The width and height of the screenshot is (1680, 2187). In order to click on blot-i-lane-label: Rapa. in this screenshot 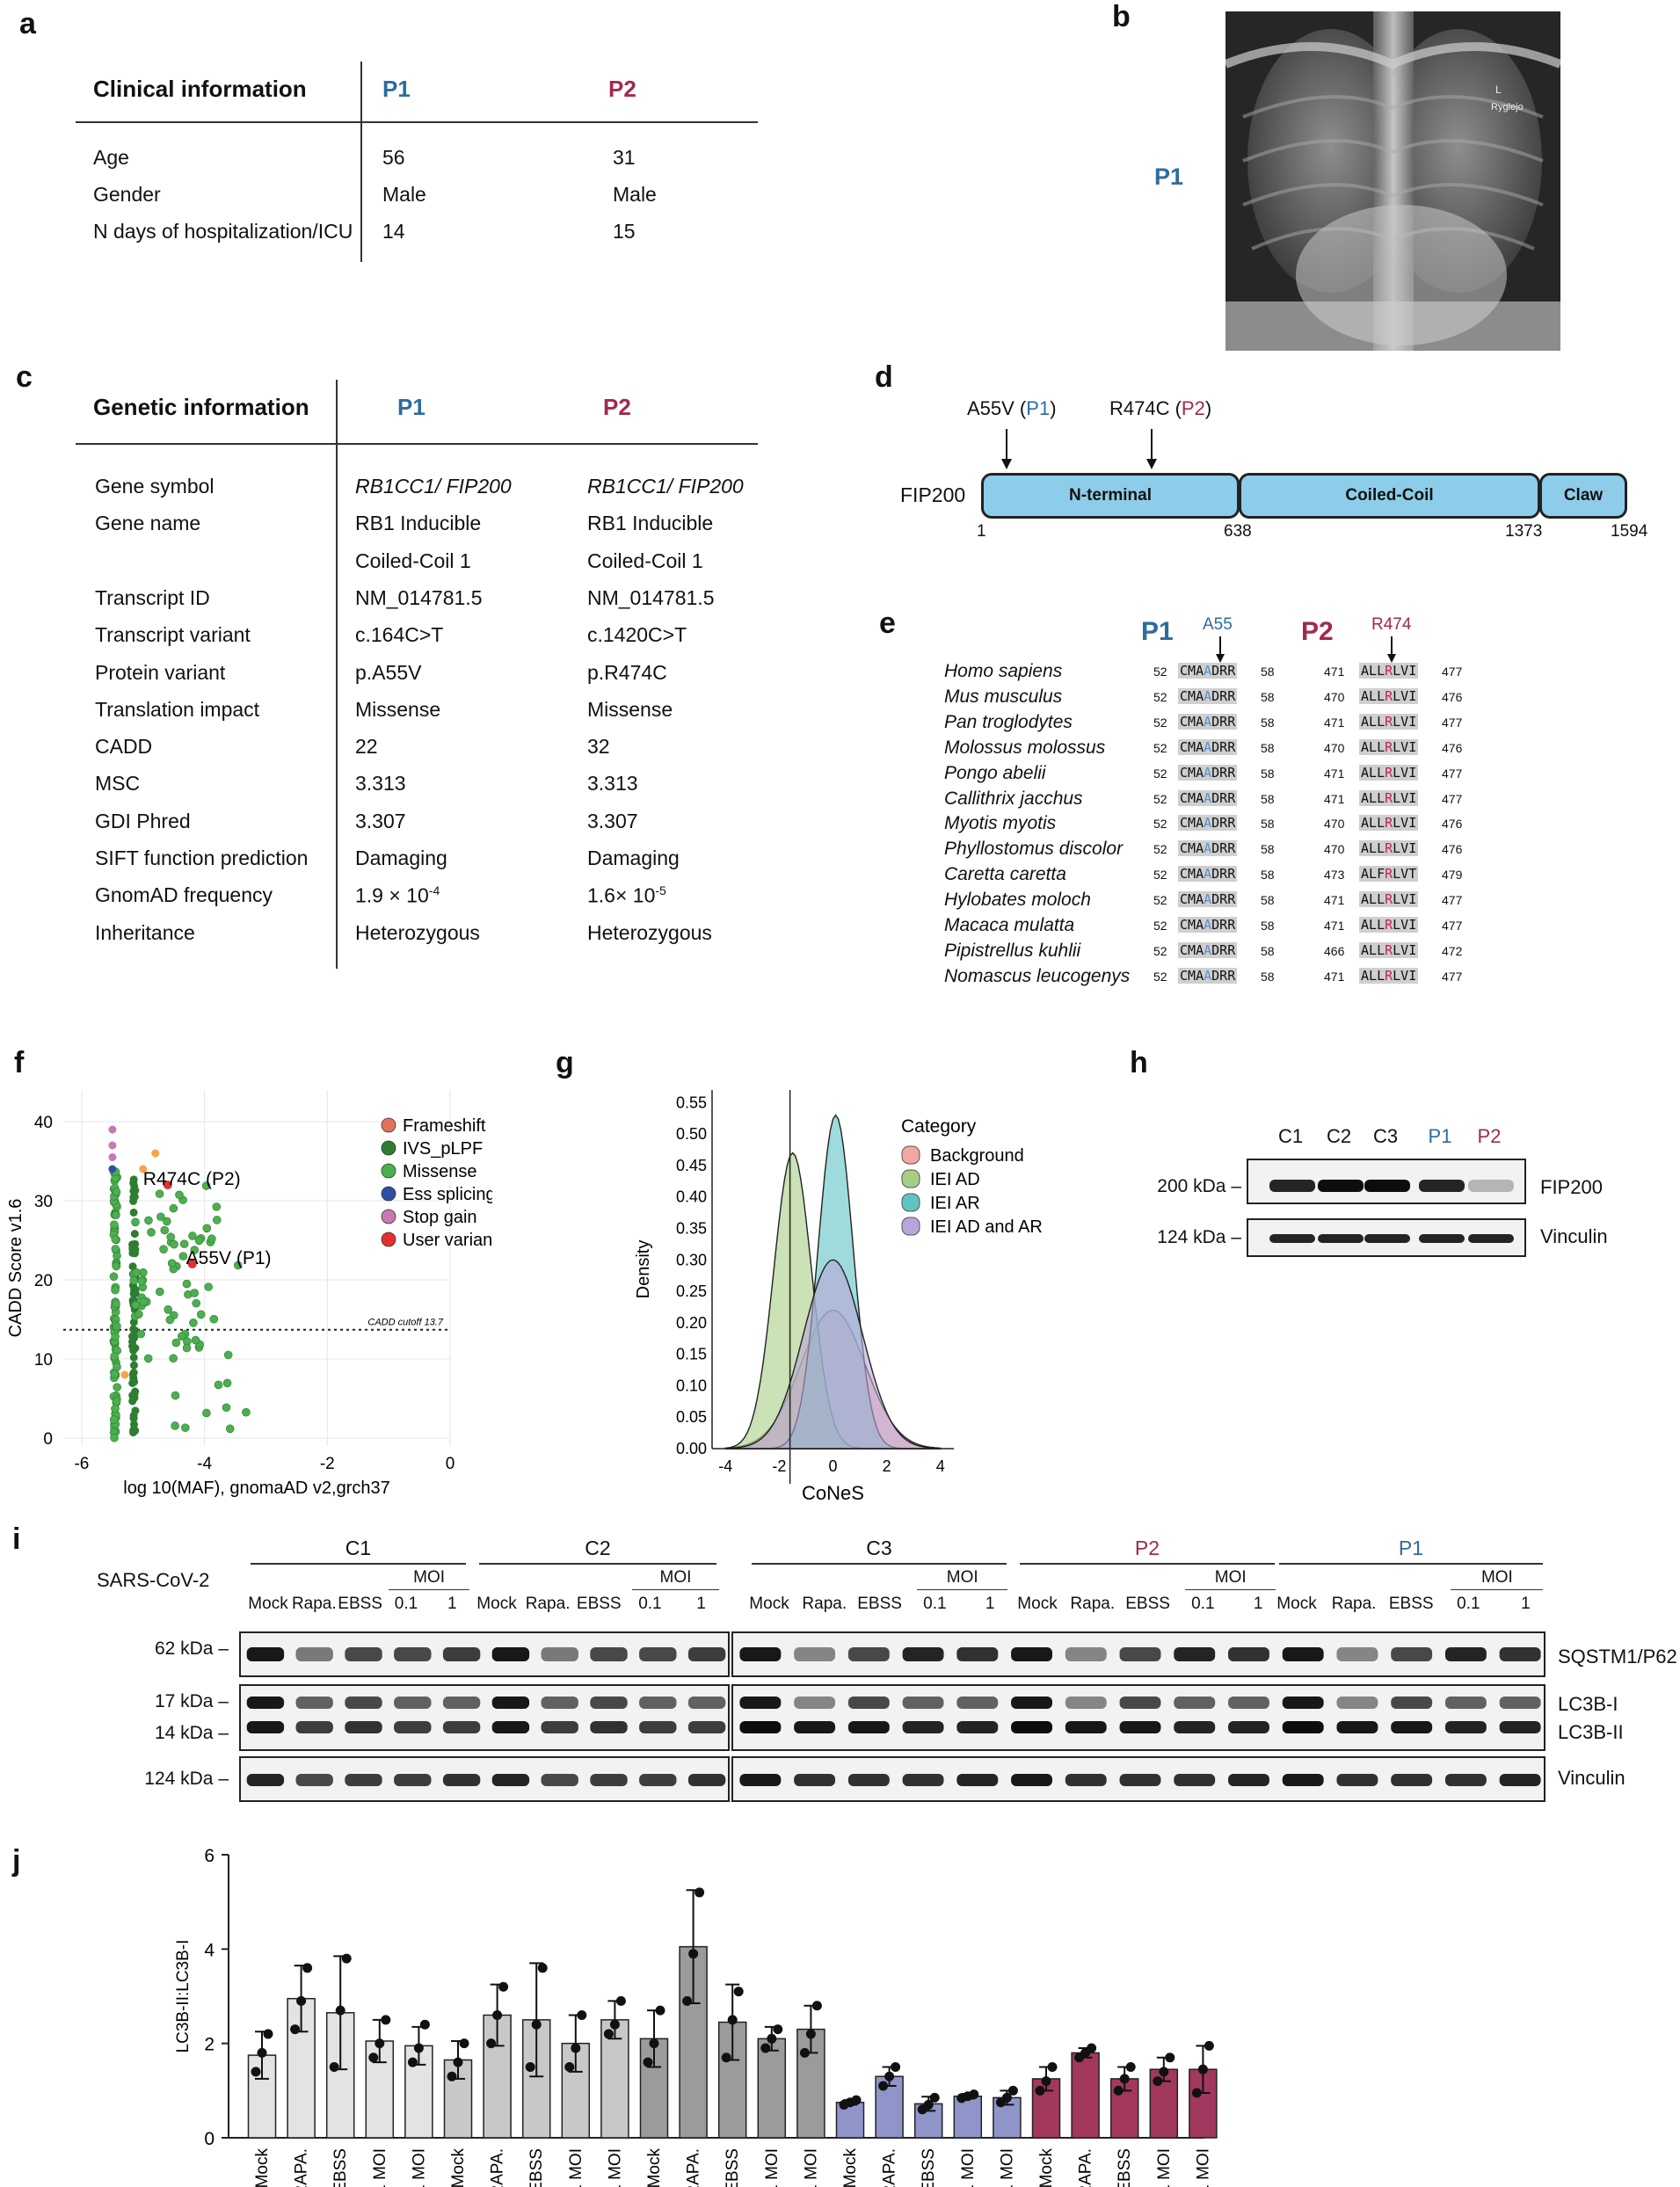, I will do `click(1354, 1604)`.